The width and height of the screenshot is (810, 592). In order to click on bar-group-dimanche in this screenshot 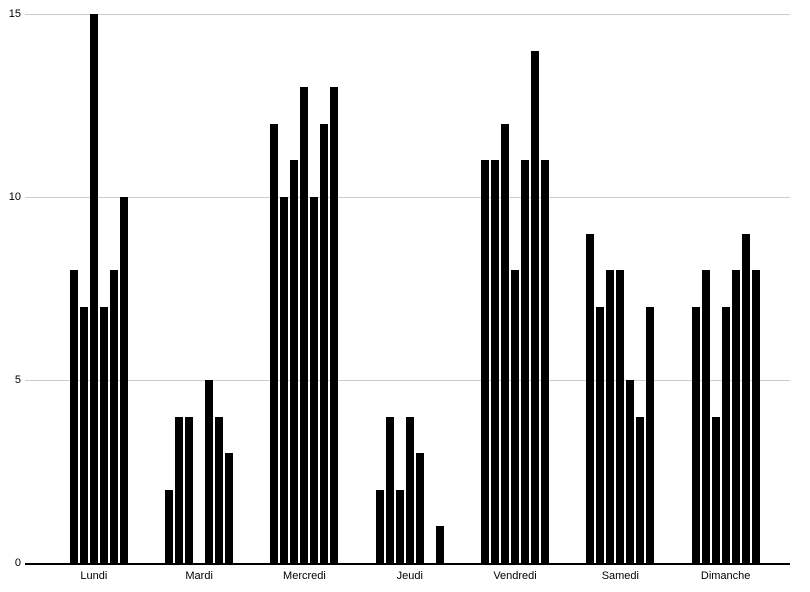, I will do `click(725, 281)`.